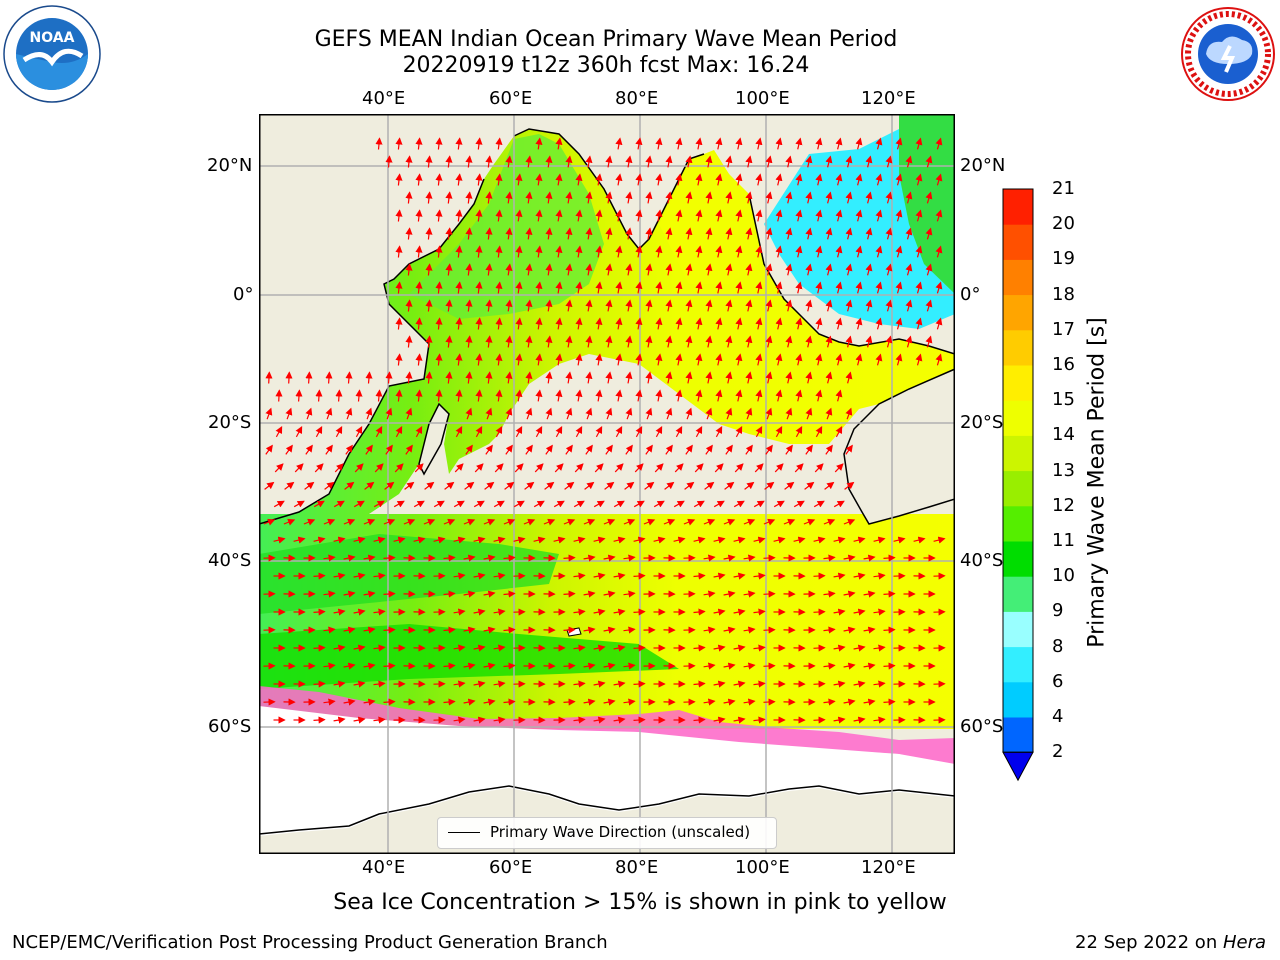 The image size is (1280, 960). What do you see at coordinates (230, 726) in the screenshot?
I see `lat-tick-left-60s: 60°S` at bounding box center [230, 726].